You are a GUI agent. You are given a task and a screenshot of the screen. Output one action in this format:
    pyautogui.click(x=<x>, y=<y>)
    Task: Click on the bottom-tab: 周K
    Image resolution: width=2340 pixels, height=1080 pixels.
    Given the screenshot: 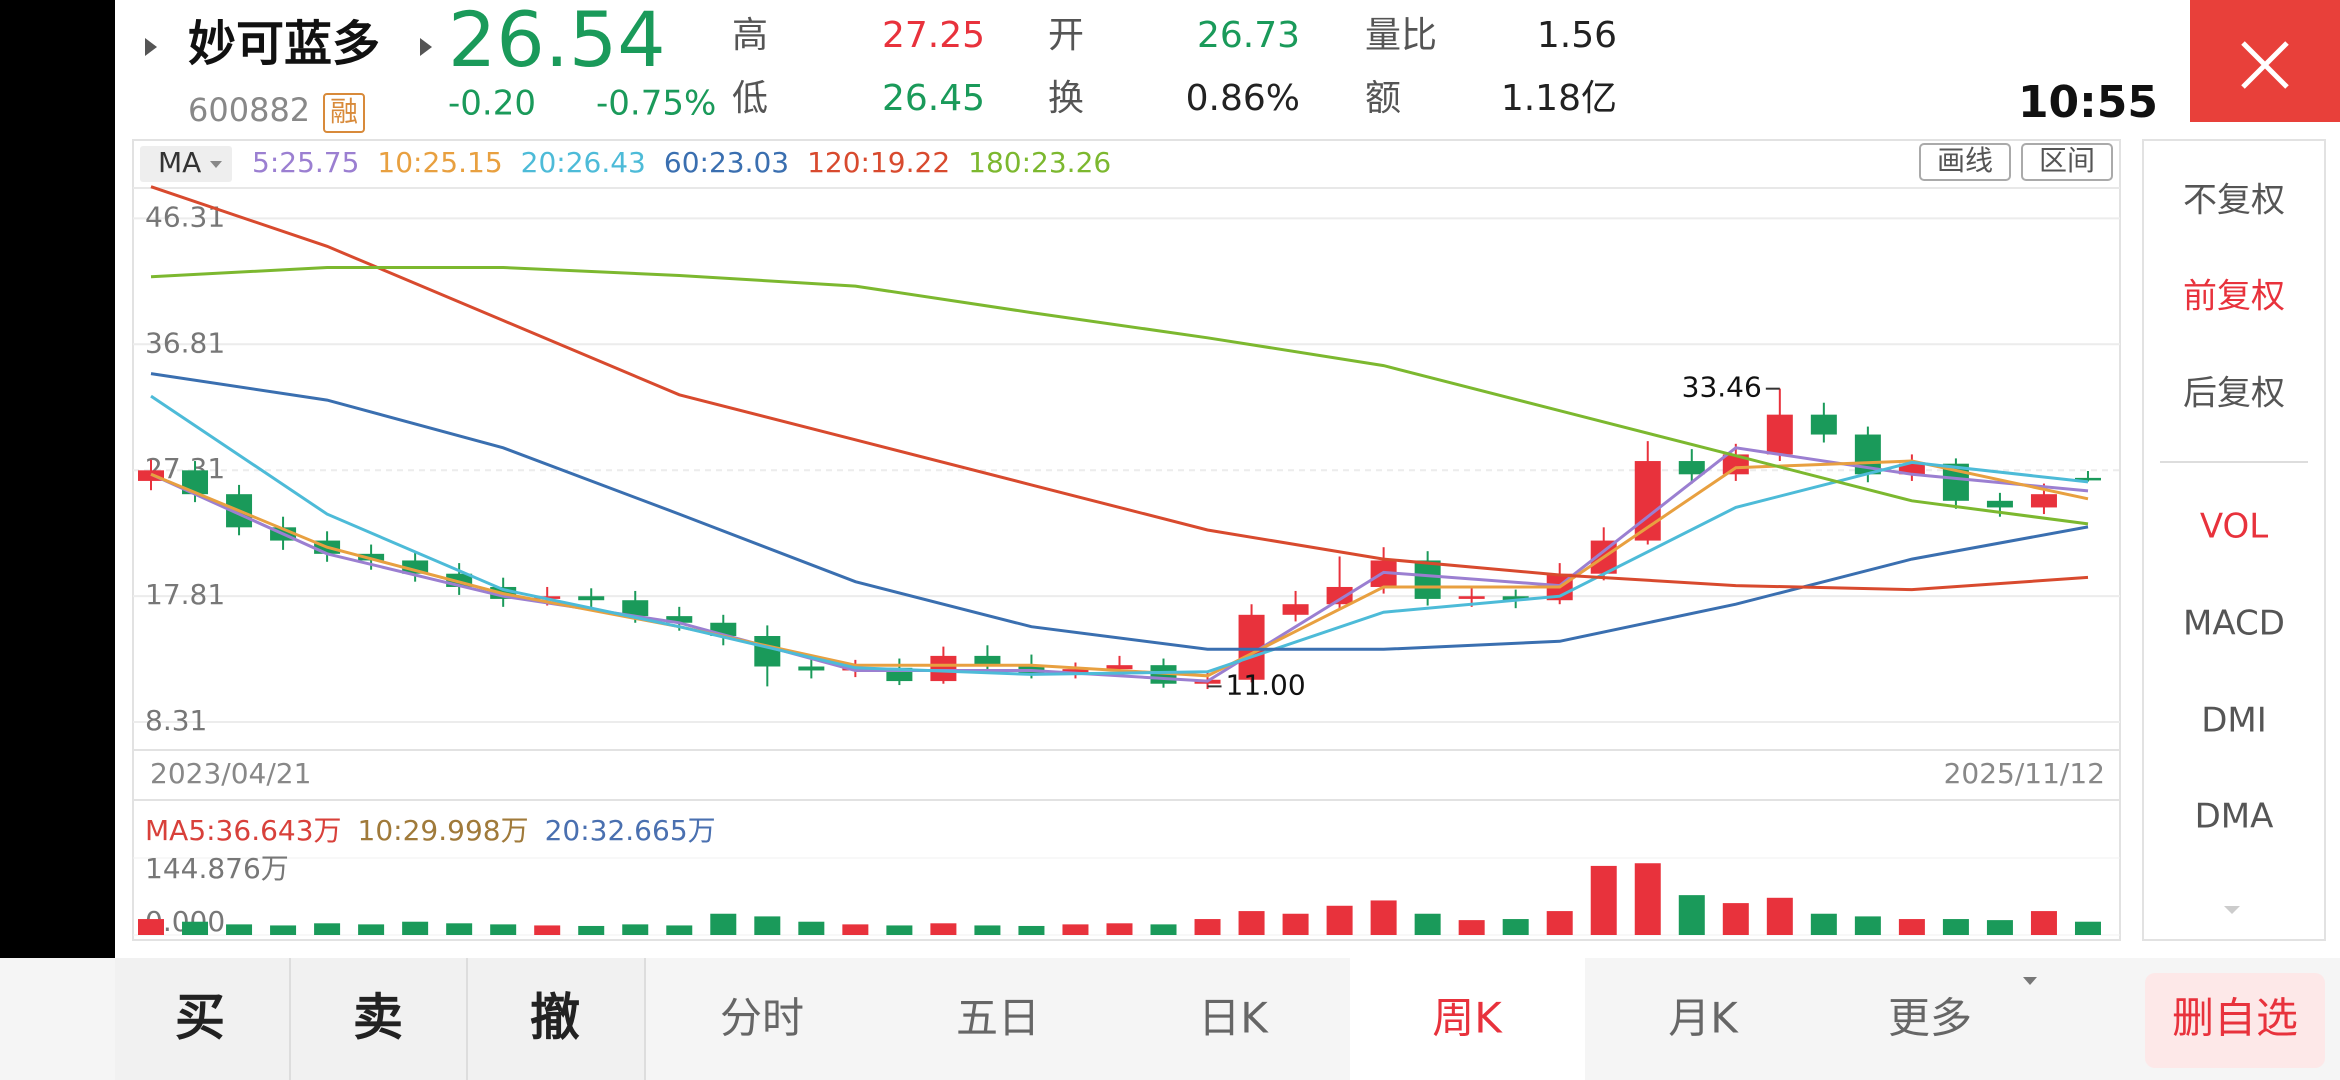 What is the action you would take?
    pyautogui.click(x=1467, y=1018)
    